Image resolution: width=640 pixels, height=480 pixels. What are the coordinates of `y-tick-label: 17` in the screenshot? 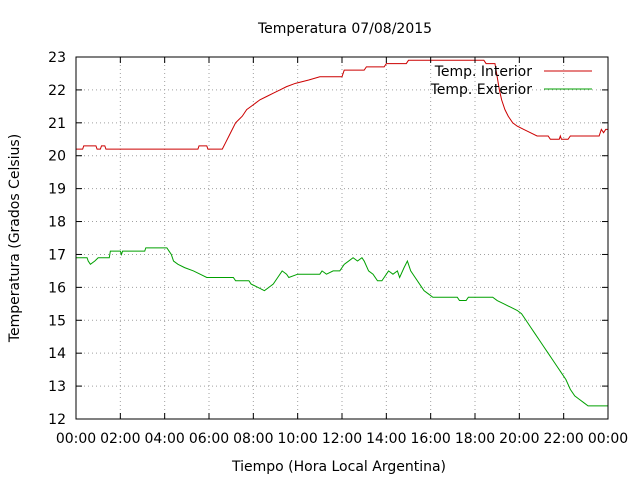 It's located at (57, 255).